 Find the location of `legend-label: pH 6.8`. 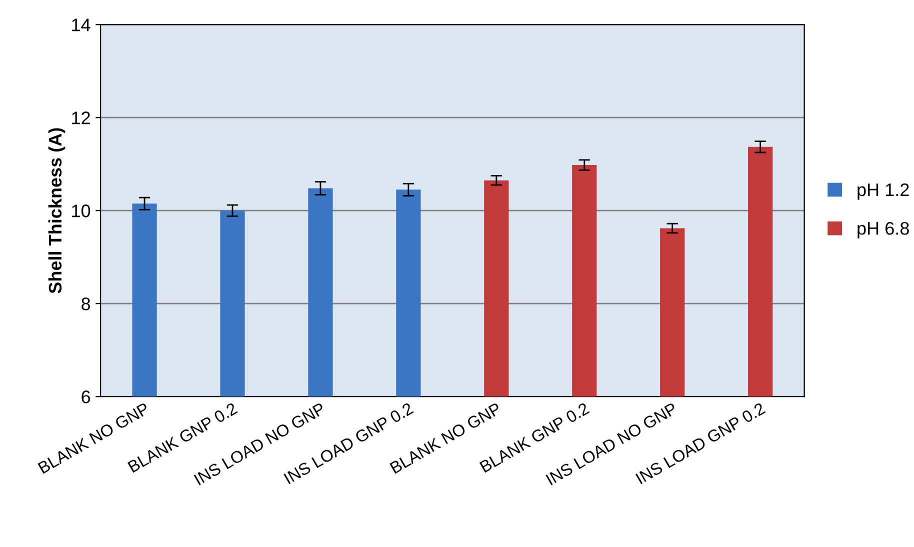

legend-label: pH 6.8 is located at coordinates (883, 230).